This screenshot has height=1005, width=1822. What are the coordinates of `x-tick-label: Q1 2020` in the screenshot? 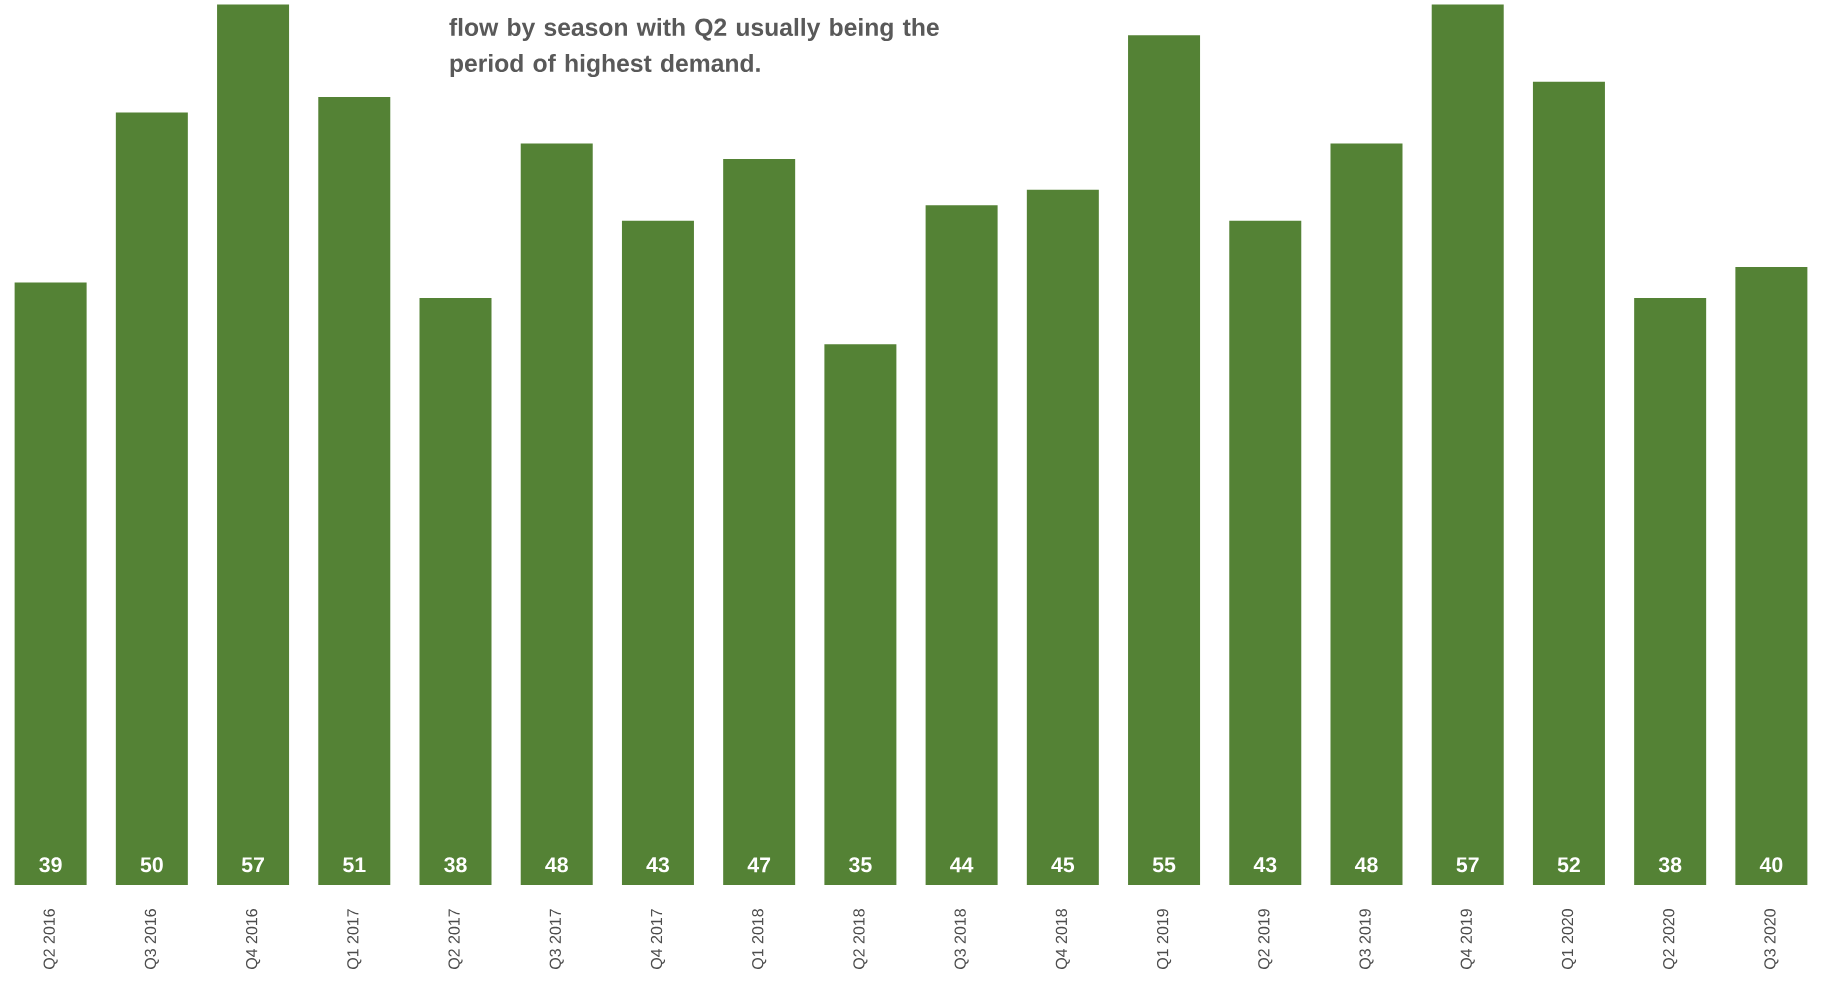 It's located at (1569, 939).